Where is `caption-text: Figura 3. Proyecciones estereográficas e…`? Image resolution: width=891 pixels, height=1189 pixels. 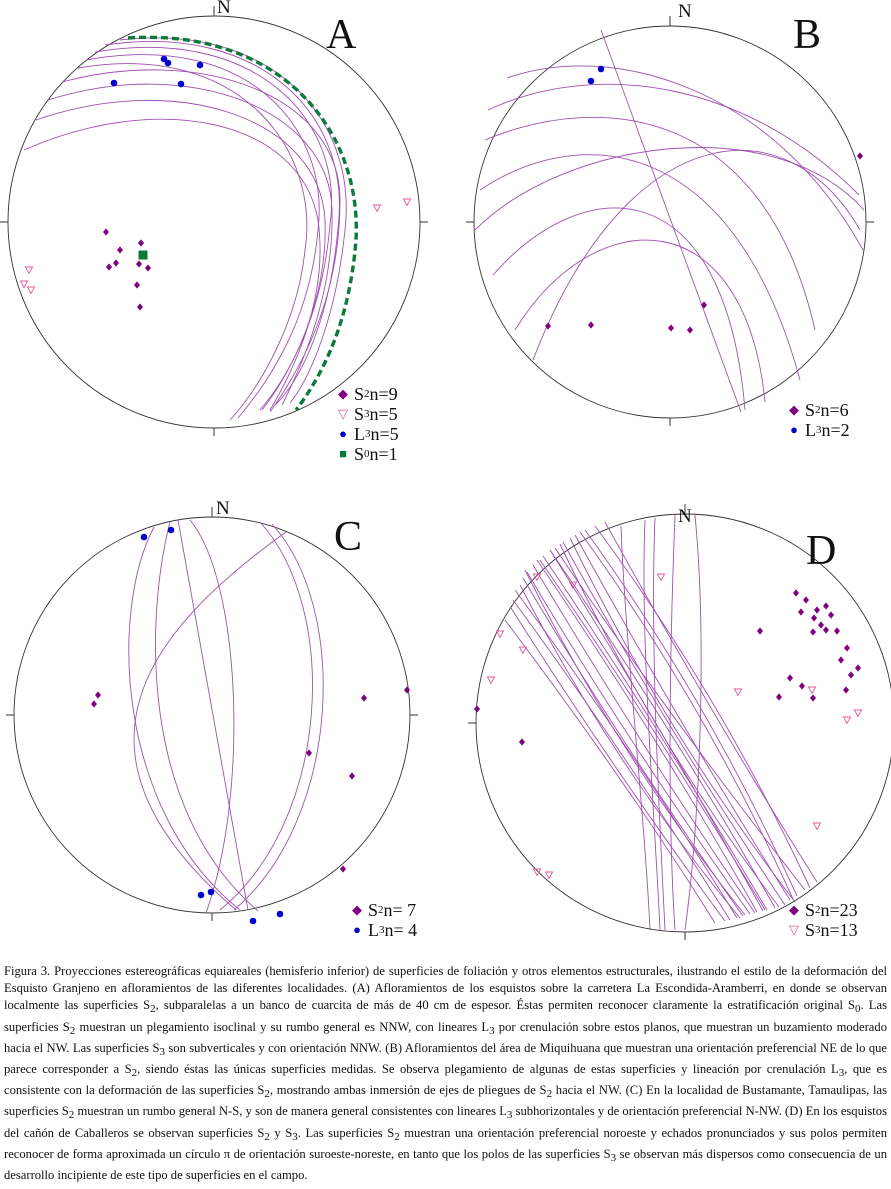 caption-text: Figura 3. Proyecciones estereográficas e… is located at coordinates (445, 988).